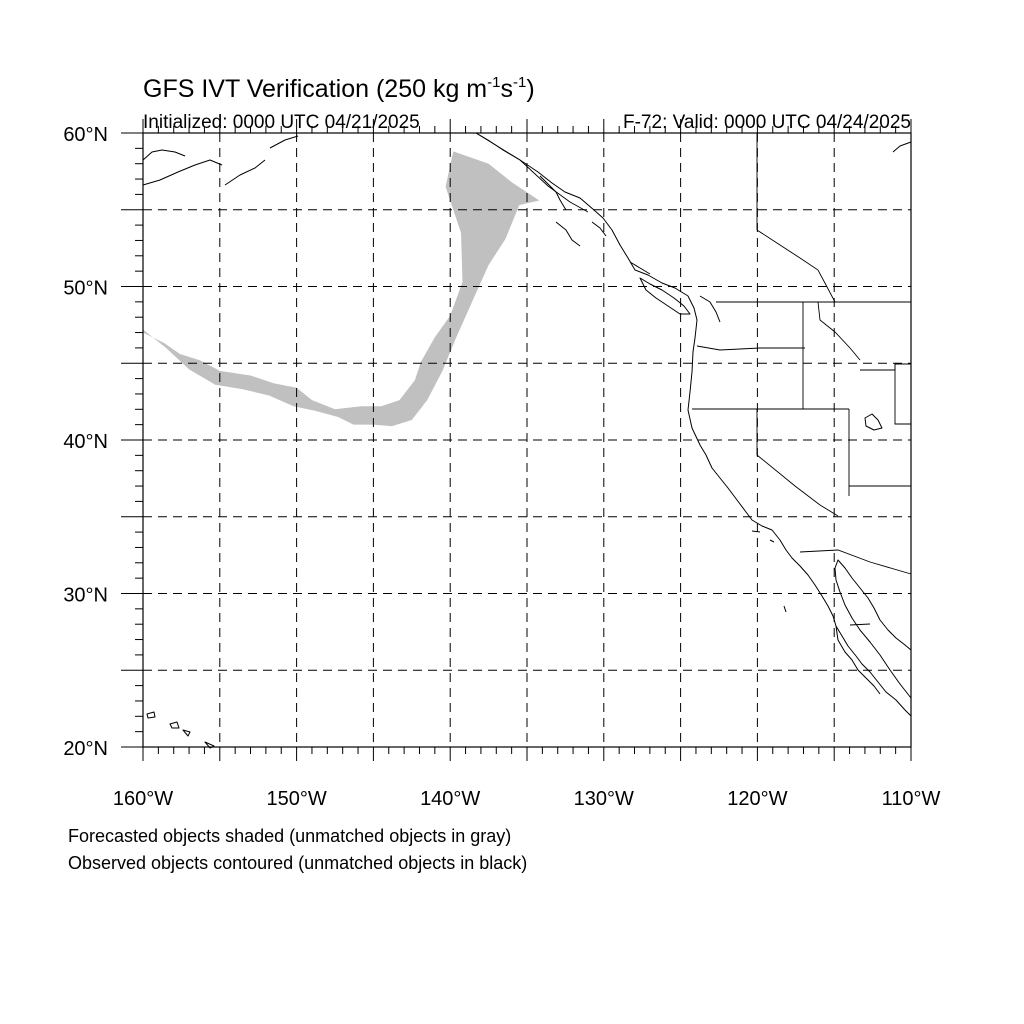 The width and height of the screenshot is (1024, 1024). I want to click on y-tick-label: 50°N, so click(85, 289).